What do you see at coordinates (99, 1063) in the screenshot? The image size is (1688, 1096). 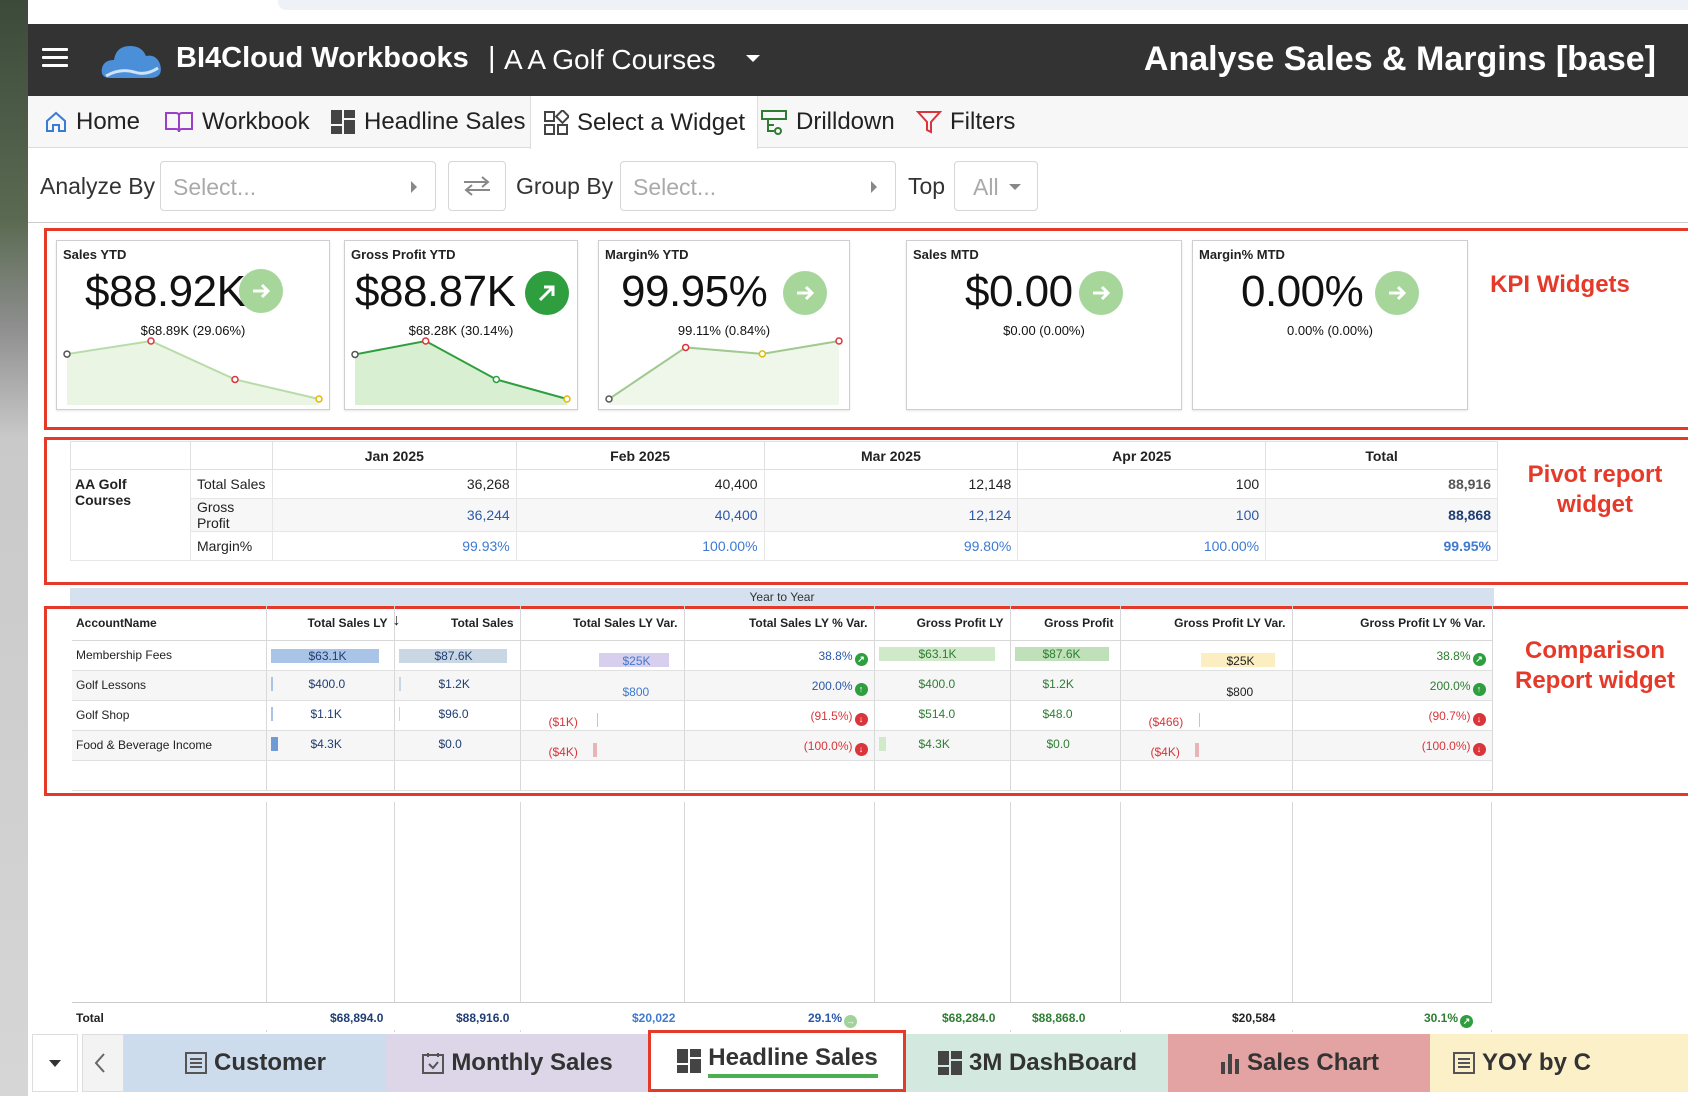 I see `chevron-left-icon` at bounding box center [99, 1063].